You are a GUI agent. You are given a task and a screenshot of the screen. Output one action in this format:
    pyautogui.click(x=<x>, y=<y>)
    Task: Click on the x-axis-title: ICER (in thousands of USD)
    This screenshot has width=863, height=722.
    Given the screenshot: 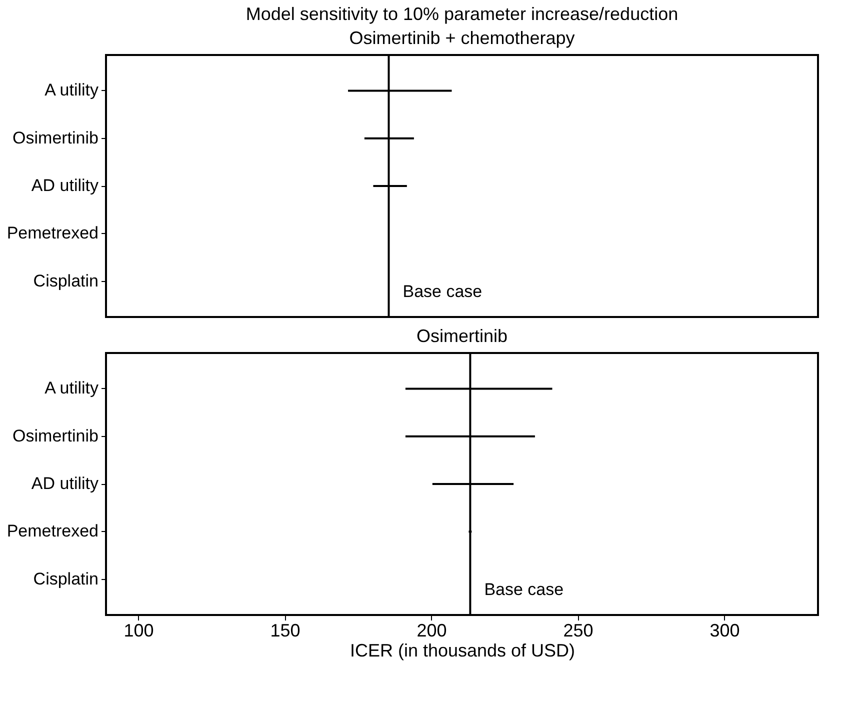 What is the action you would take?
    pyautogui.click(x=463, y=650)
    